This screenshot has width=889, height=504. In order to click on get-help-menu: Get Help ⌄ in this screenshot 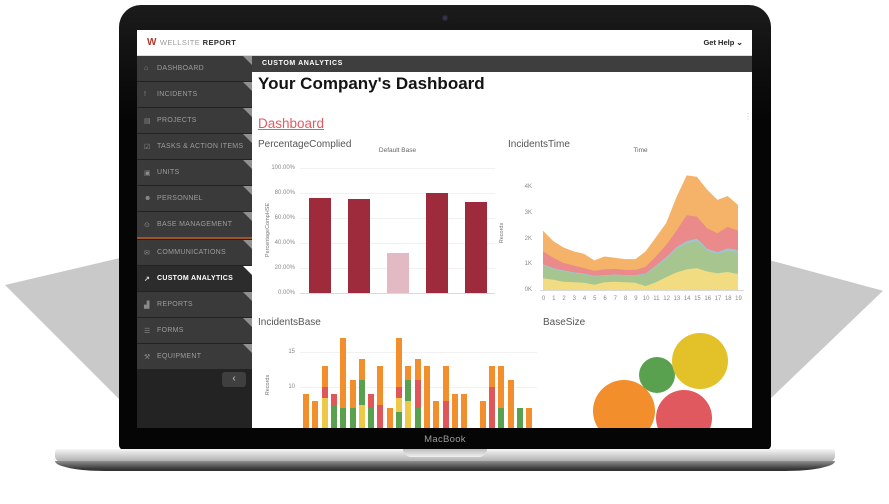, I will do `click(723, 42)`.